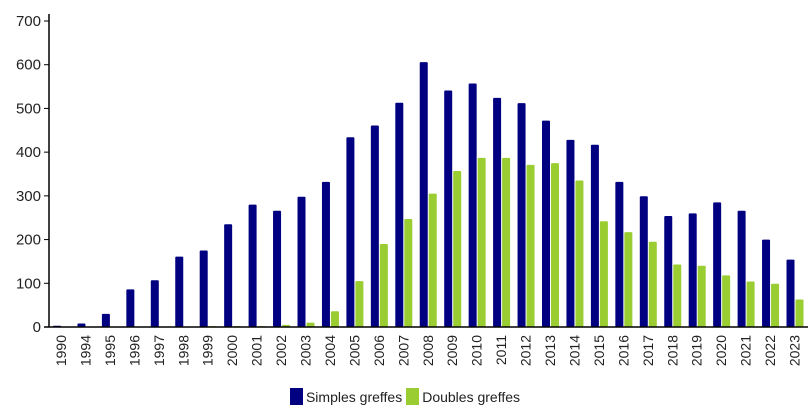 The height and width of the screenshot is (414, 810). Describe the element at coordinates (350, 232) in the screenshot. I see `bar-simples-2005` at that location.